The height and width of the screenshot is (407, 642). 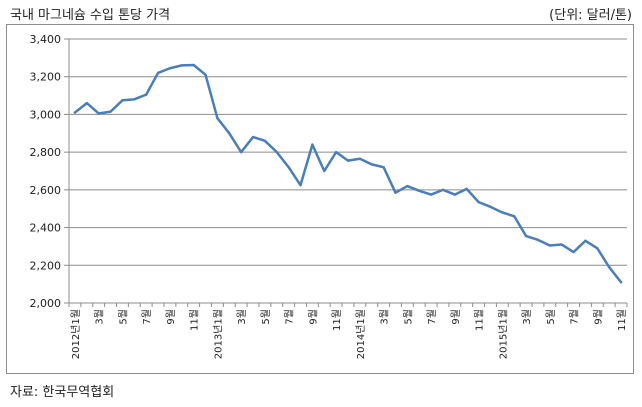 What do you see at coordinates (46, 152) in the screenshot?
I see `y-tick-label: 2,800` at bounding box center [46, 152].